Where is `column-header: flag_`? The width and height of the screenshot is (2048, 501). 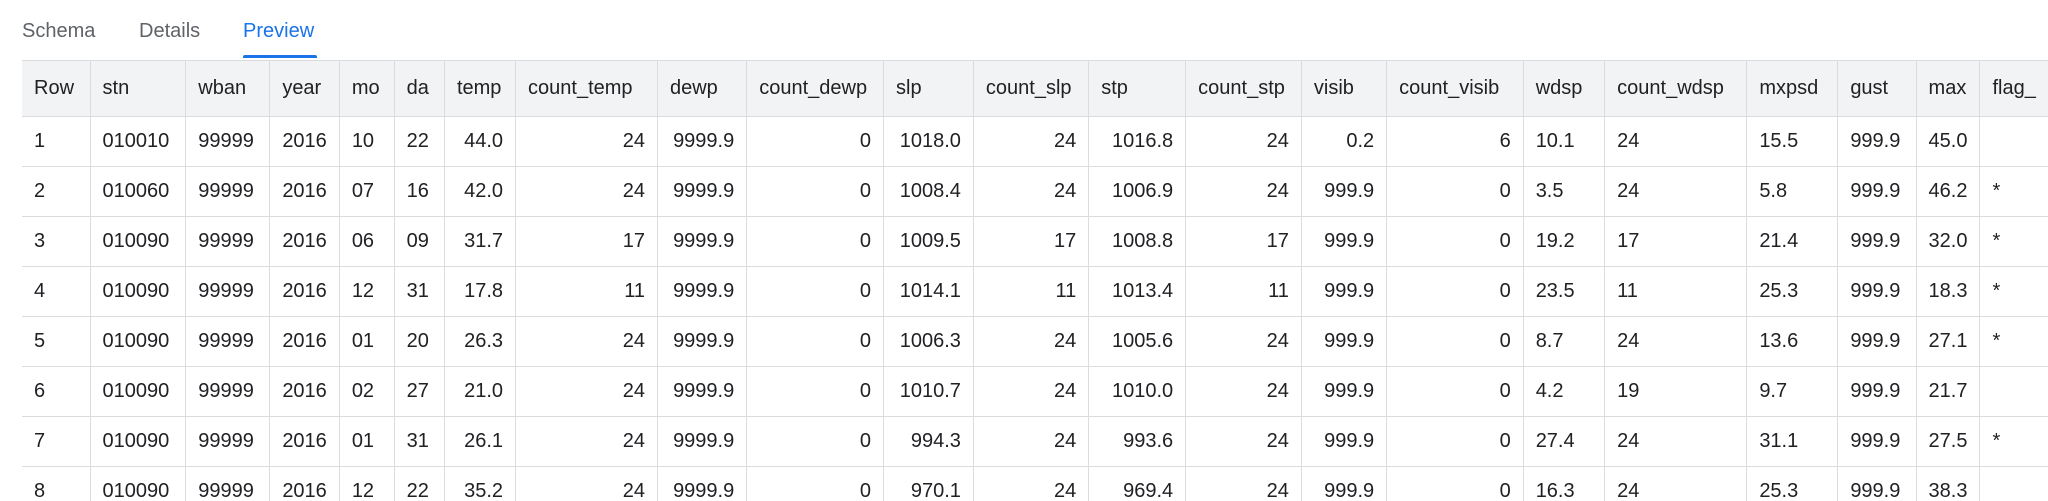 column-header: flag_ is located at coordinates (2014, 89).